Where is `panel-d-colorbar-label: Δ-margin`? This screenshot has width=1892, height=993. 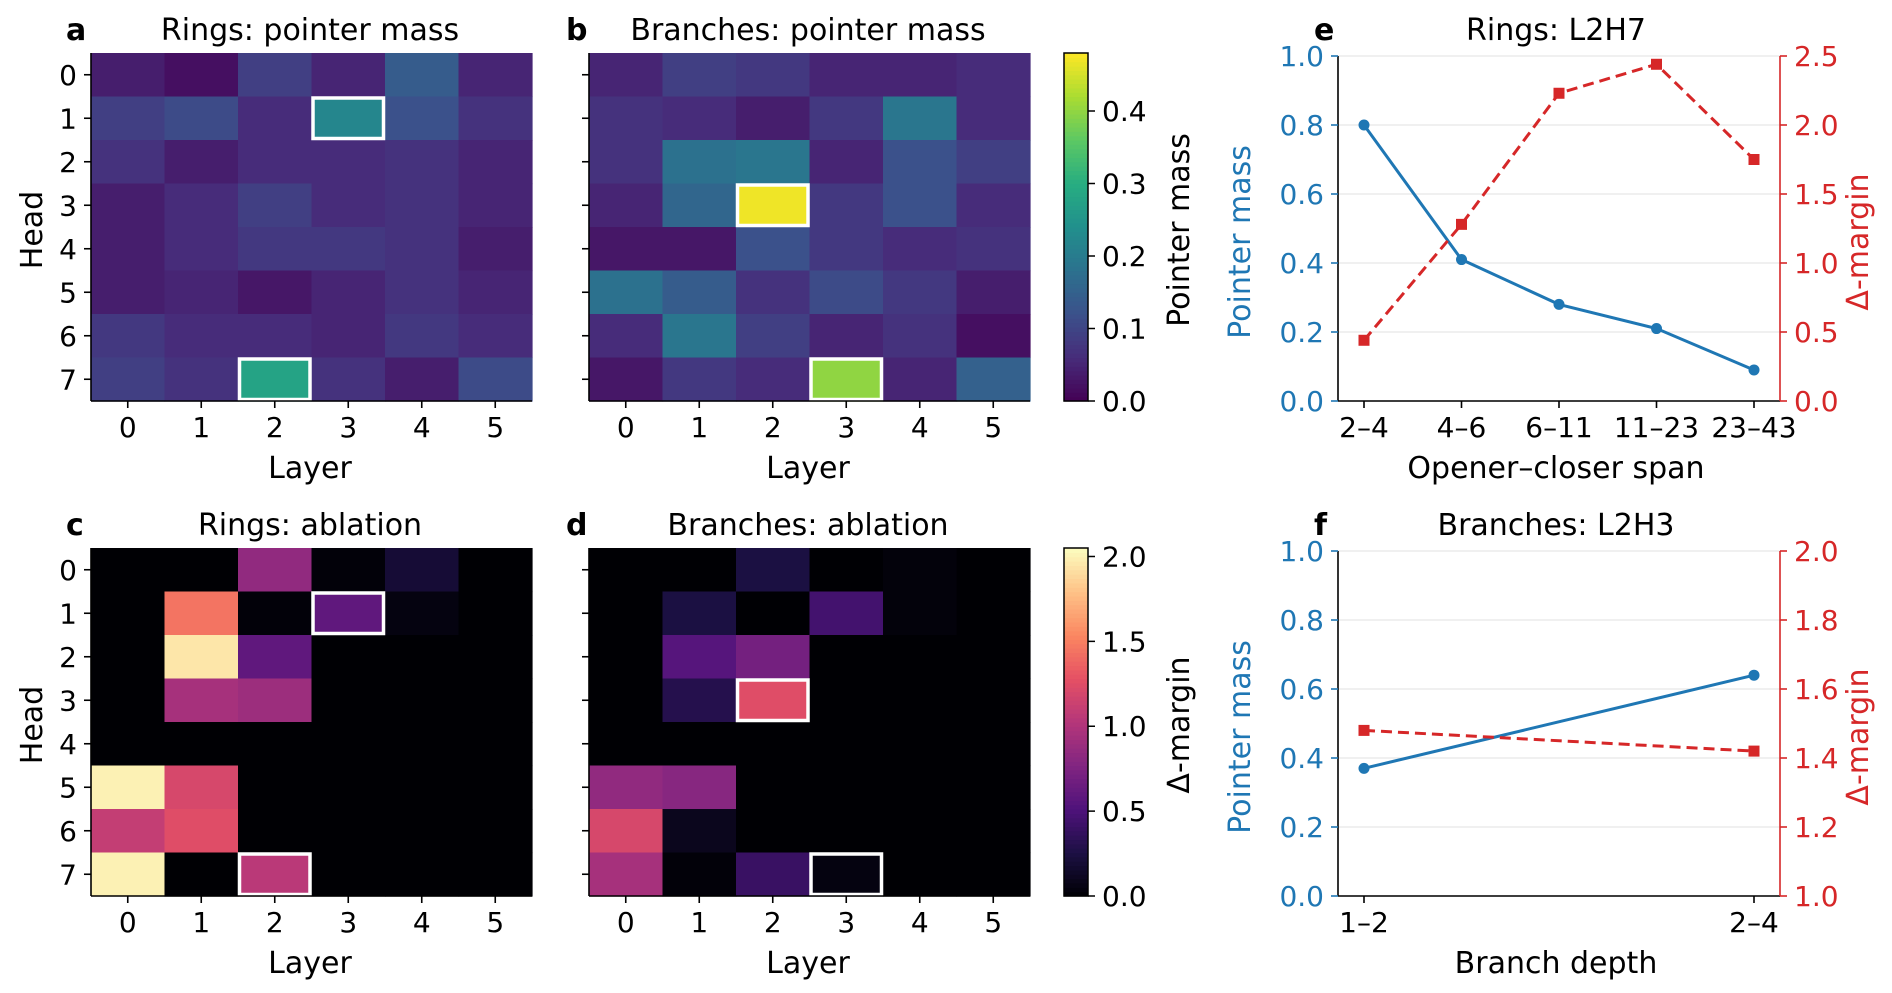 panel-d-colorbar-label: Δ-margin is located at coordinates (1179, 724).